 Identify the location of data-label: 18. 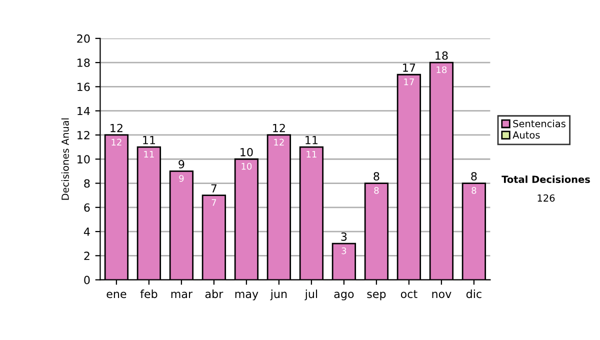
(441, 70).